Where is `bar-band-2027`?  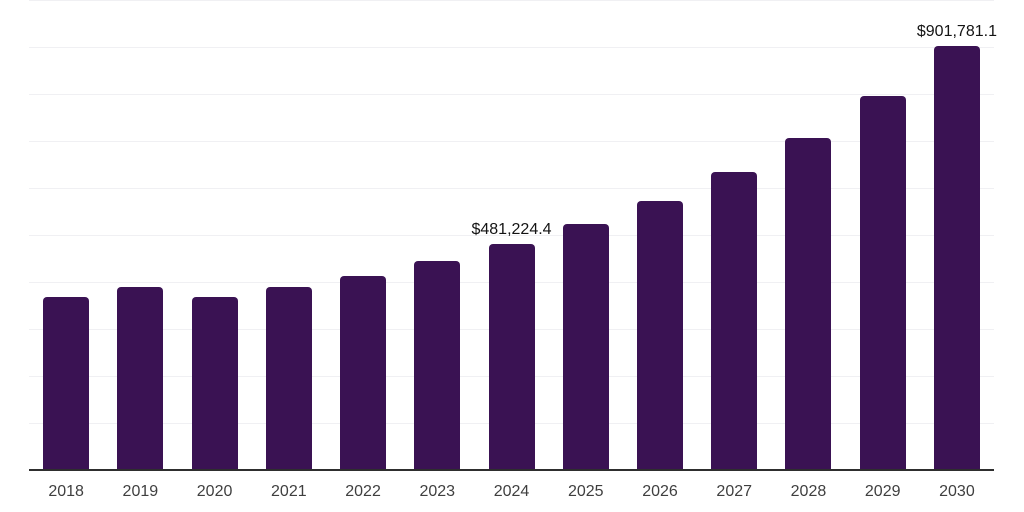 bar-band-2027 is located at coordinates (734, 235).